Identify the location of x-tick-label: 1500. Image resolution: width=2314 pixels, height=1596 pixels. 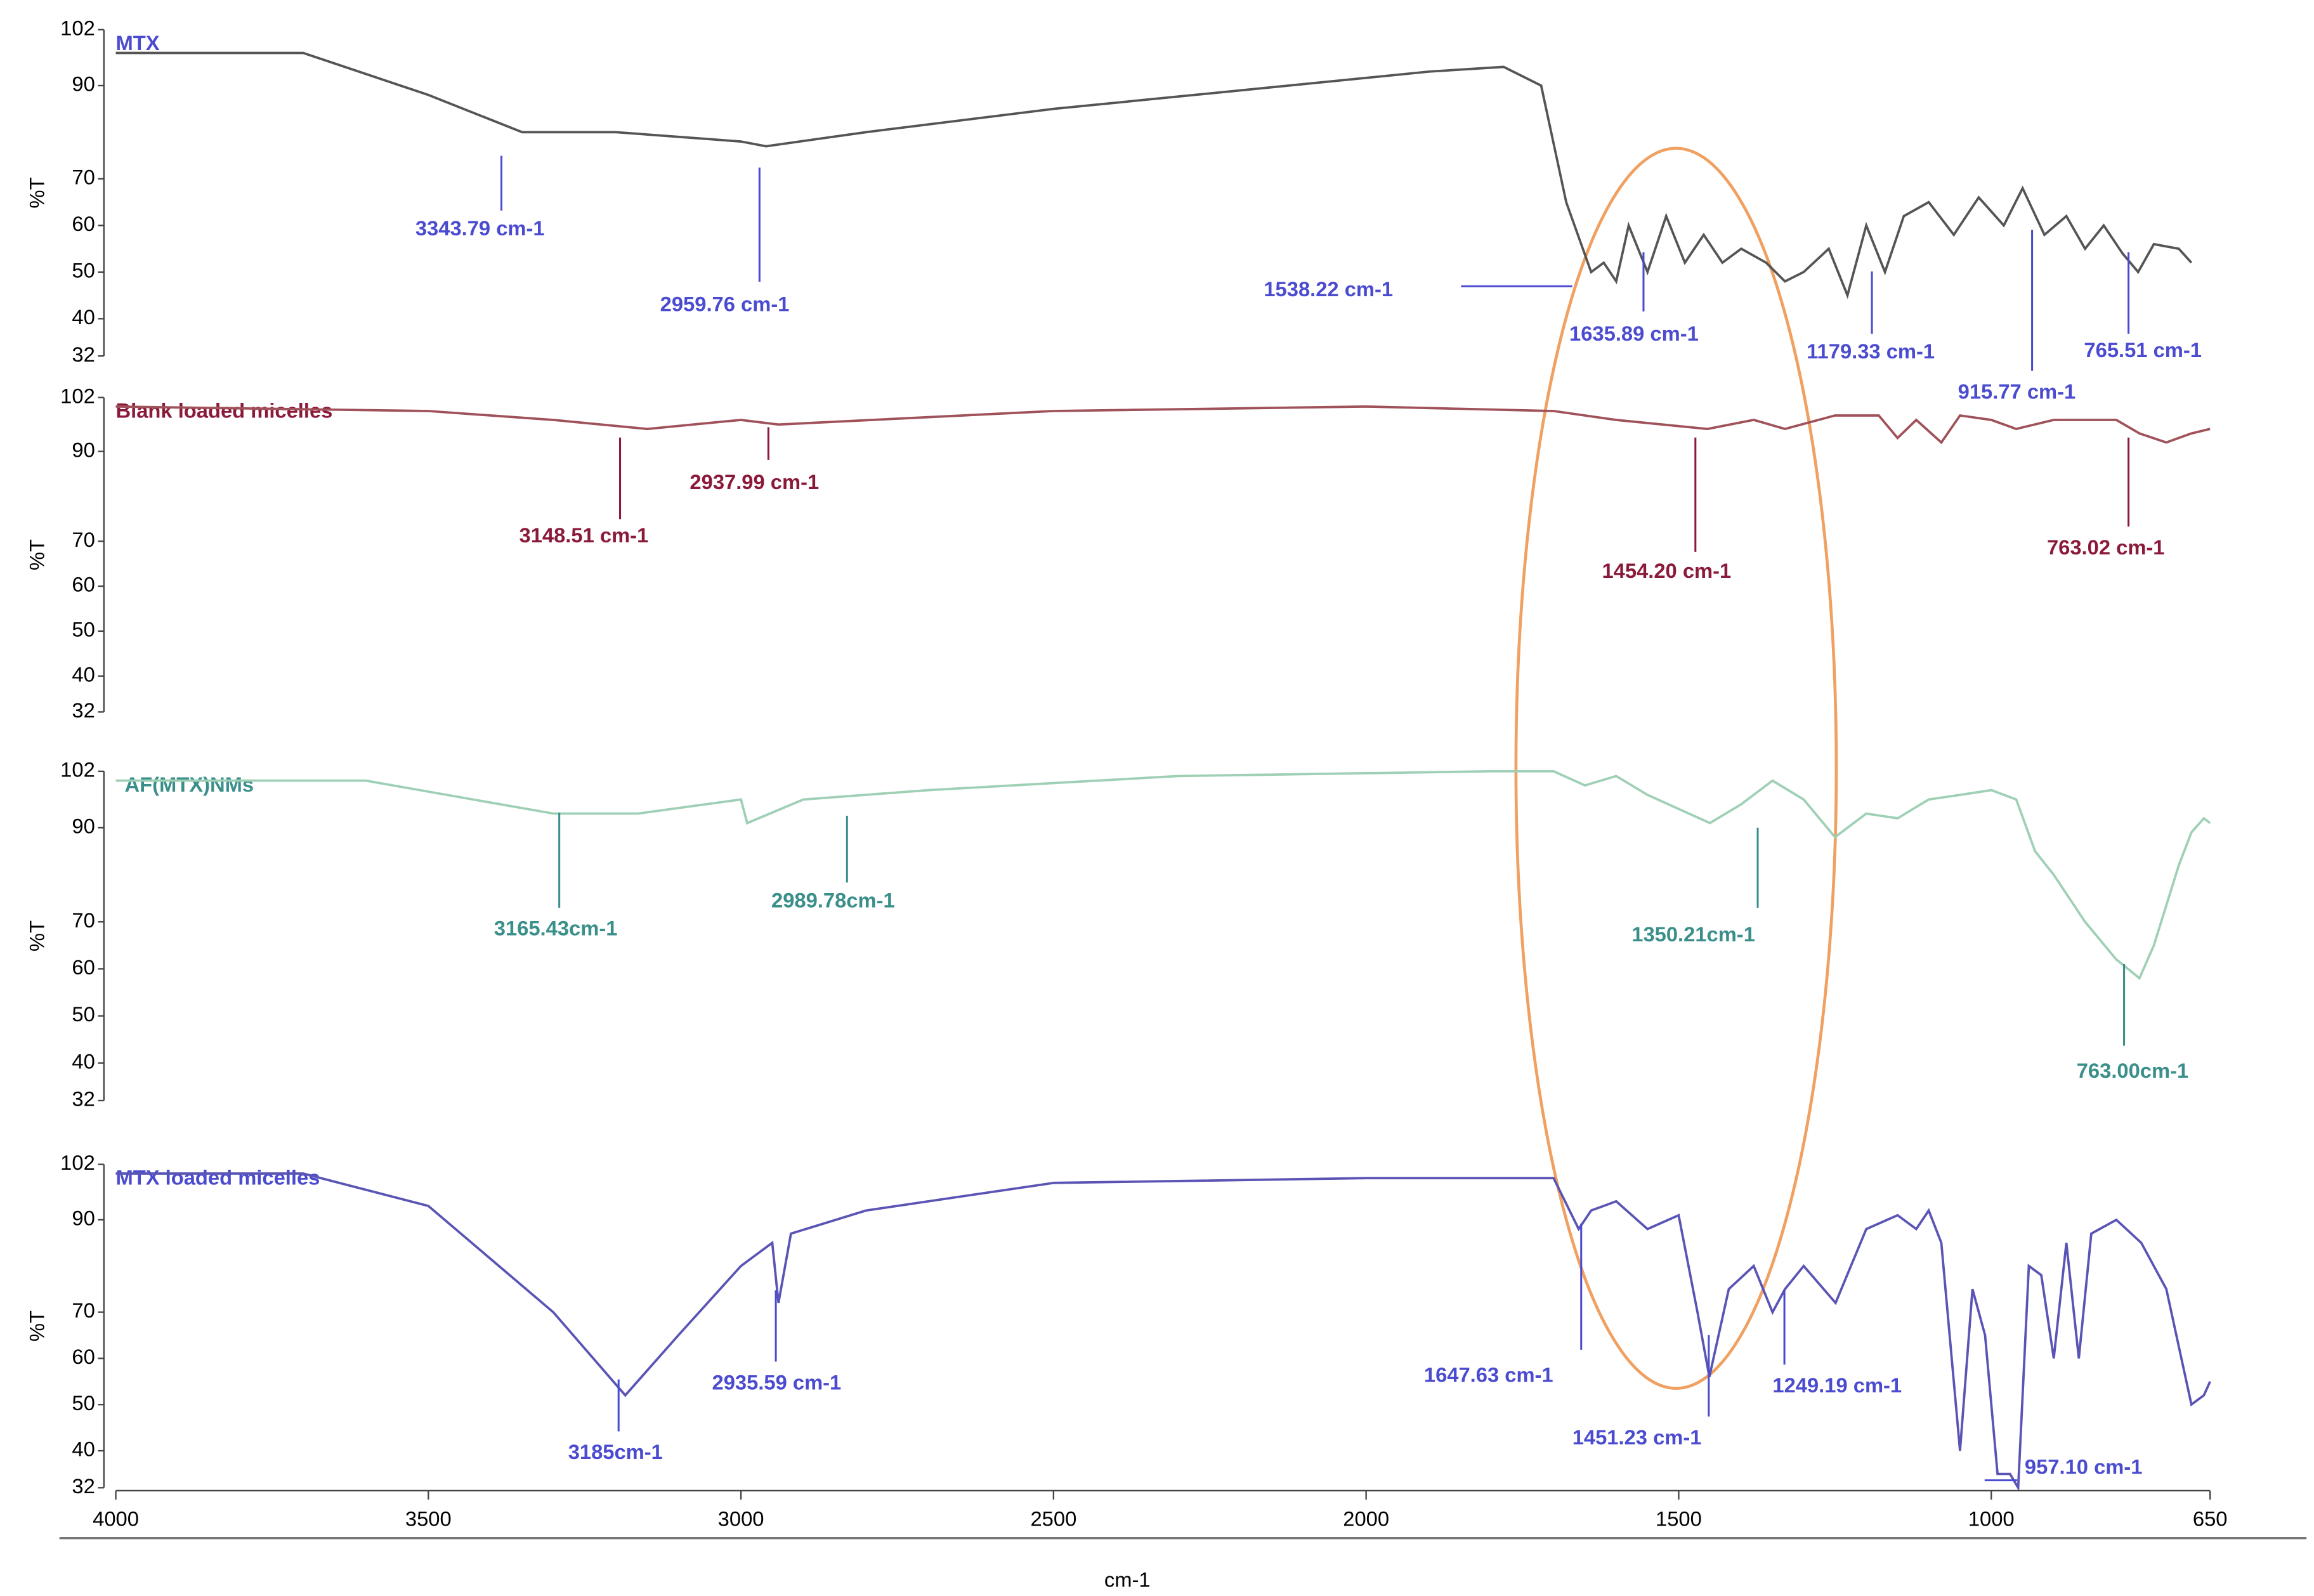
(1679, 1519).